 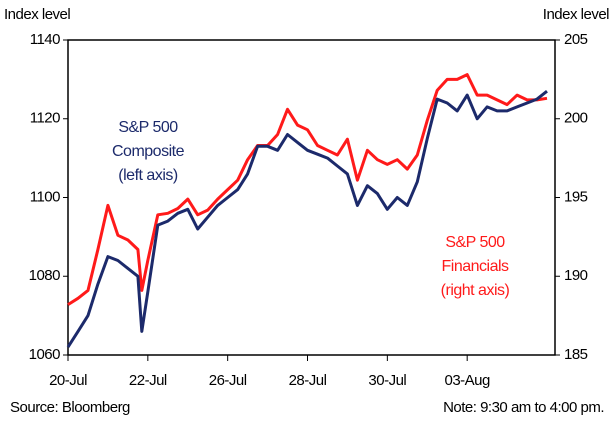 I want to click on annotation: Financials, so click(x=475, y=266).